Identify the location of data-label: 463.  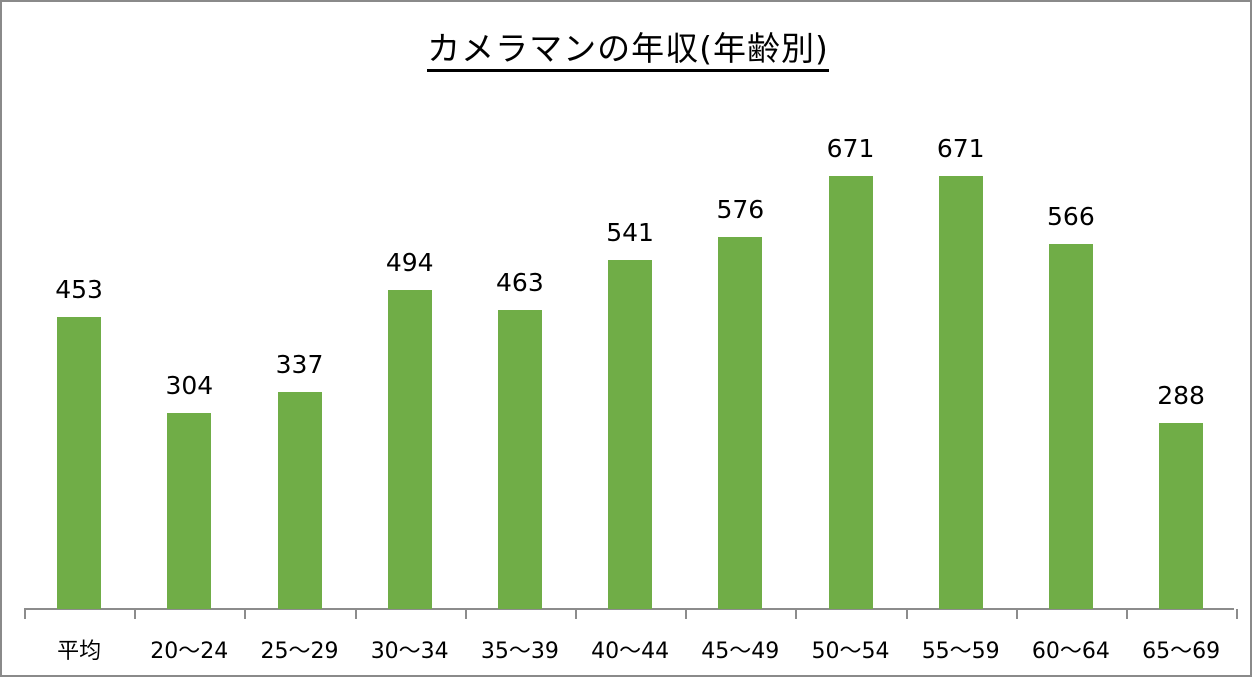
(520, 283).